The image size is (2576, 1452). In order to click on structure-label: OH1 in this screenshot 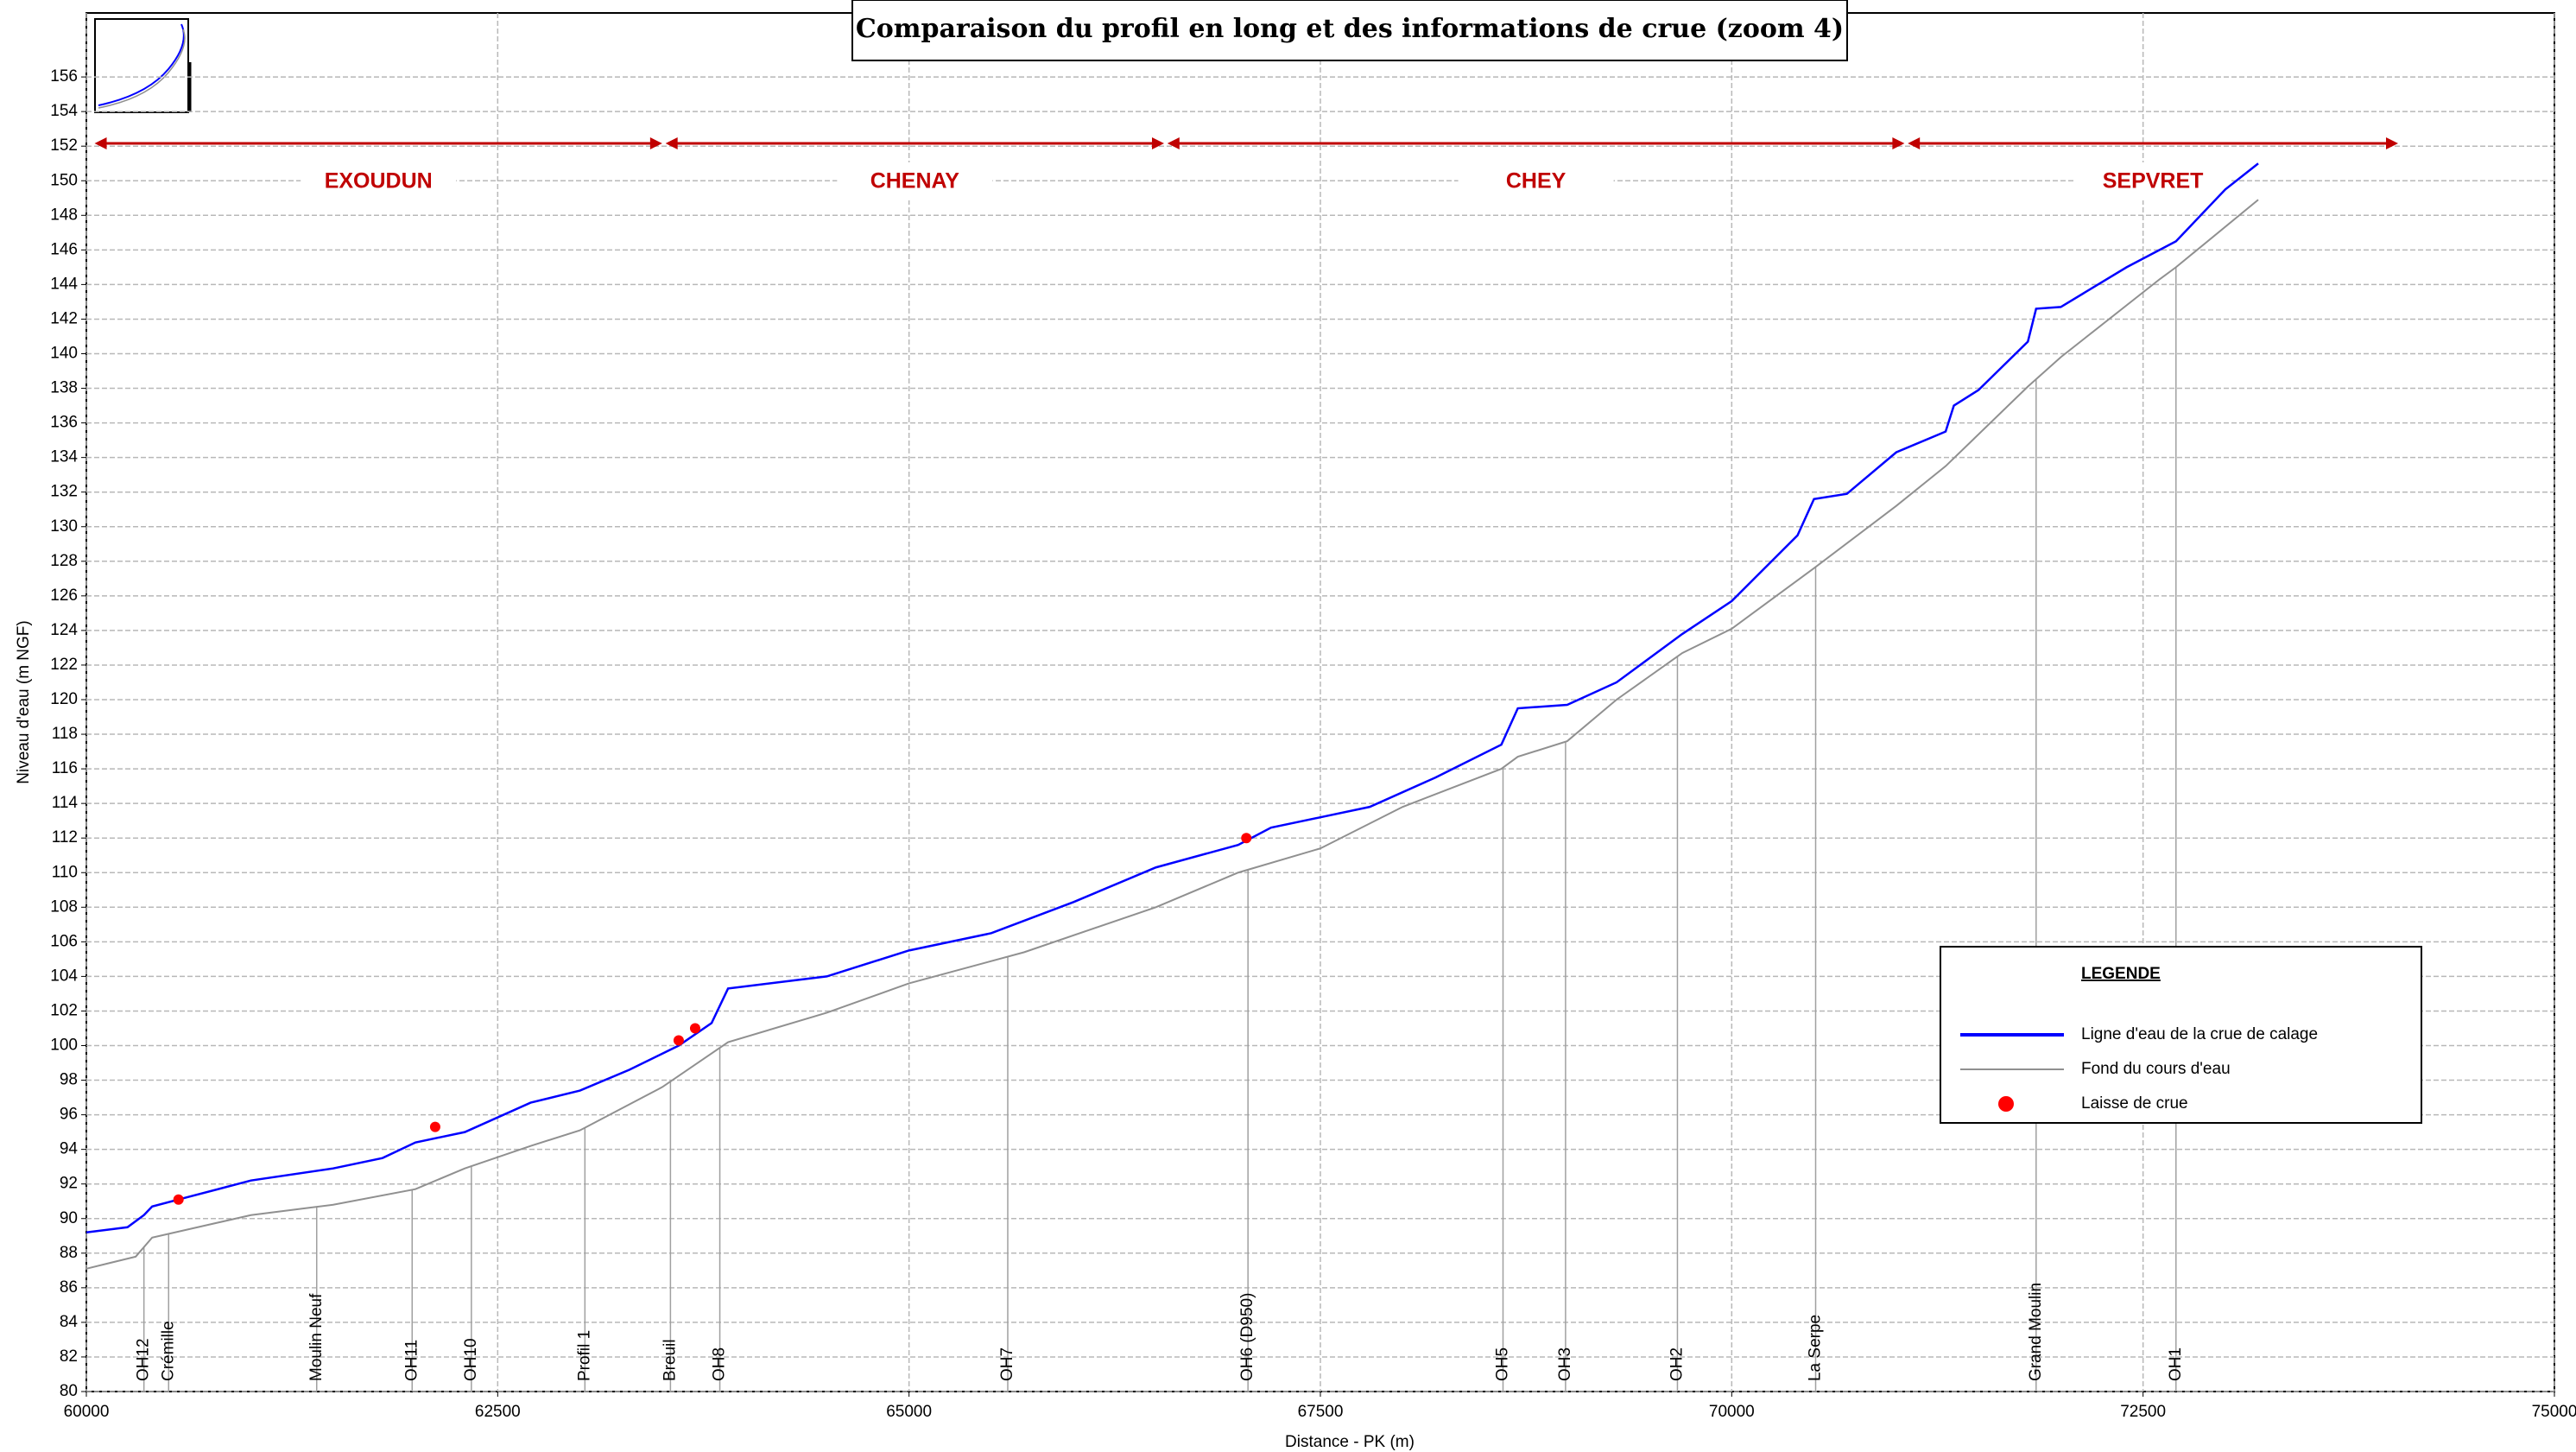, I will do `click(2176, 1364)`.